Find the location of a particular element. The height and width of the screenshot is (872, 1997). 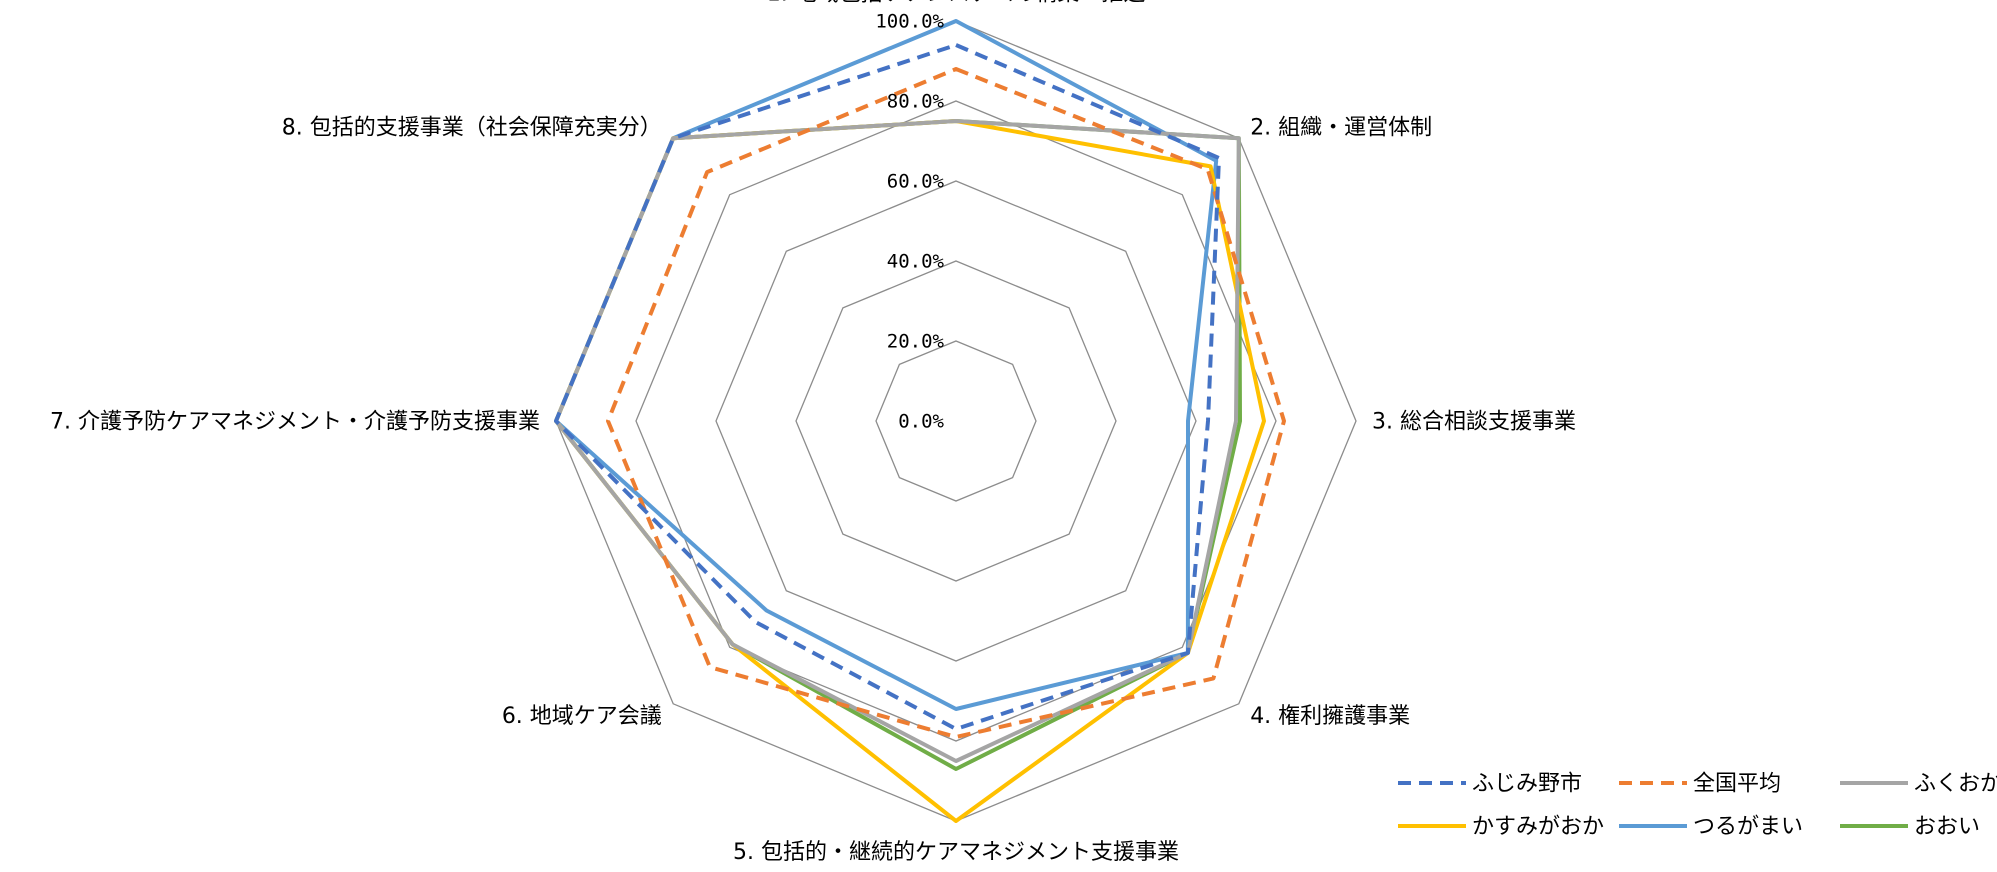

legend-label: ふじみ野市 is located at coordinates (1527, 784).